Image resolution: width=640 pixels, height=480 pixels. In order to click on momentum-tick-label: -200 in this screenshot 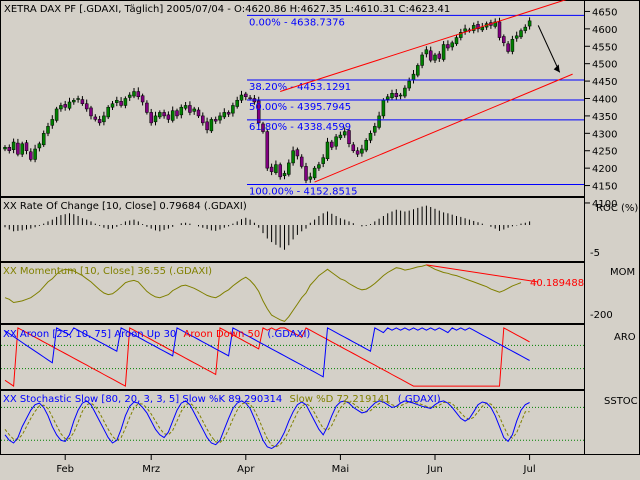, I will do `click(601, 315)`.